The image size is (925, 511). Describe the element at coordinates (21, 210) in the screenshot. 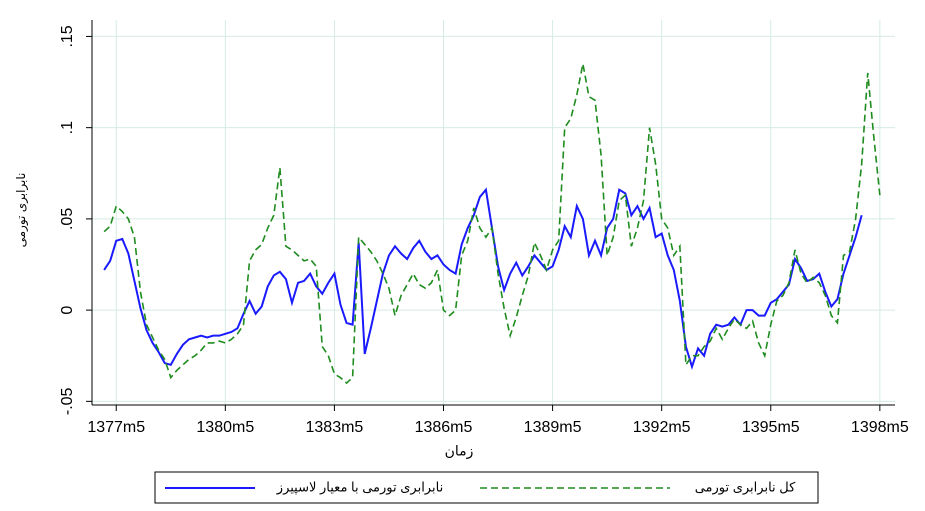

I see `y-axis-label: نابرابری تورمی` at that location.